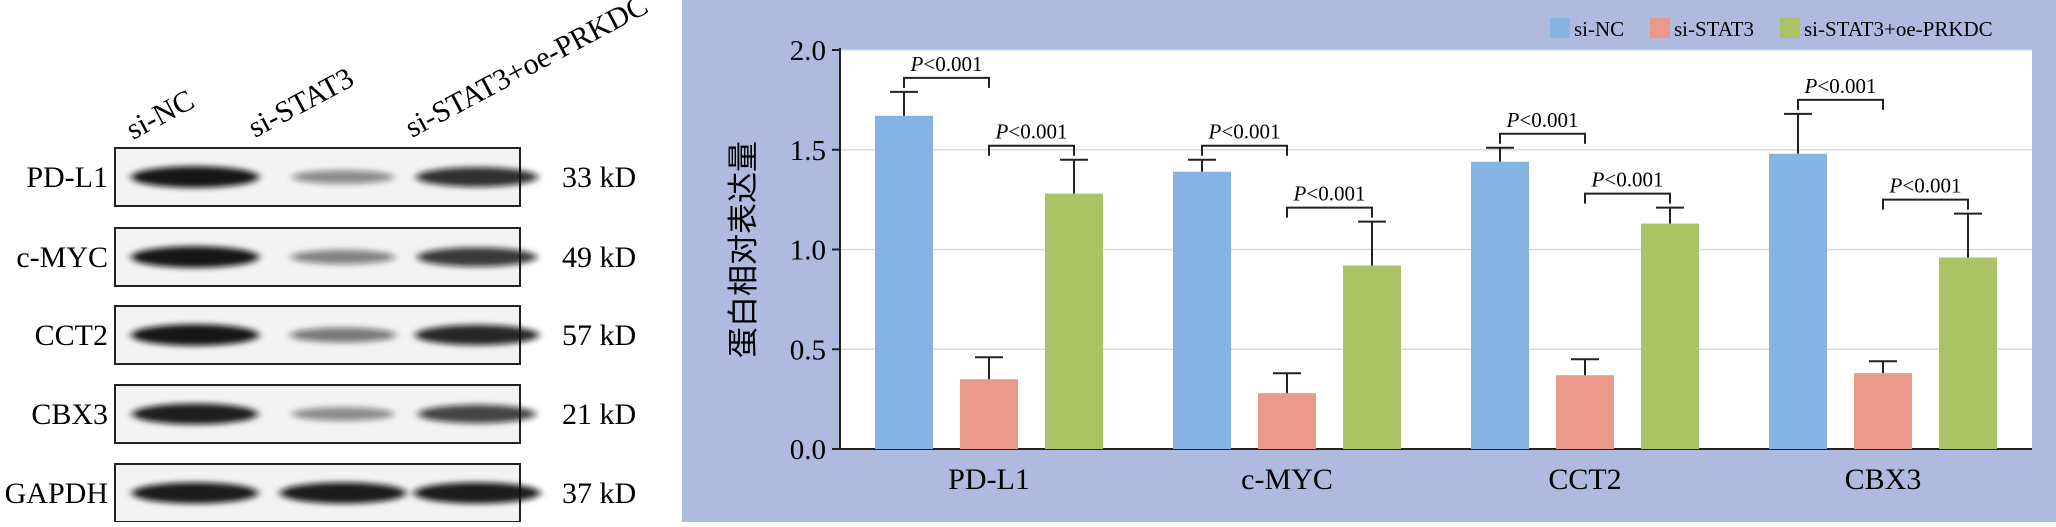 The height and width of the screenshot is (527, 2056). I want to click on lane-label: si-NC, so click(160, 114).